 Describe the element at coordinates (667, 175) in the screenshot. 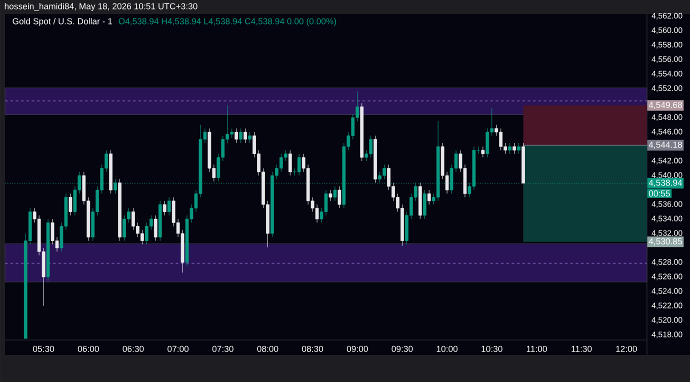

I see `y-tick-label: 4,540.00` at that location.